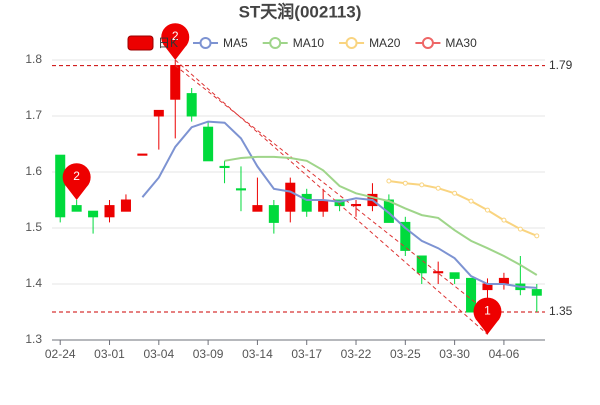  I want to click on y-tick-label: 1.3, so click(33, 339).